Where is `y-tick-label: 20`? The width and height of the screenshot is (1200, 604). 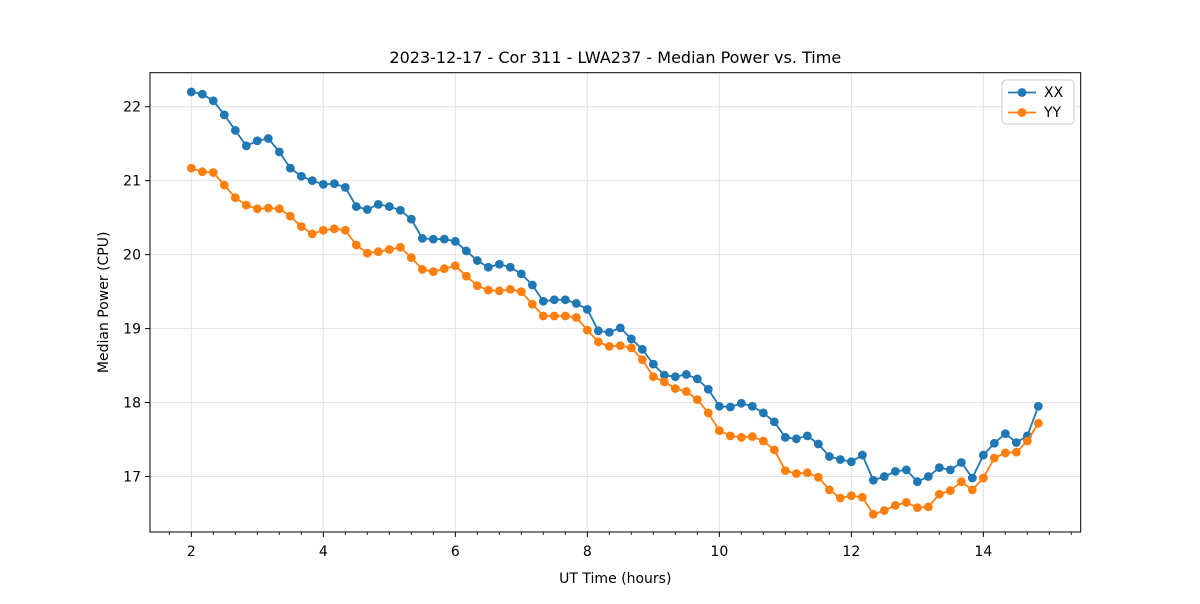 y-tick-label: 20 is located at coordinates (132, 256).